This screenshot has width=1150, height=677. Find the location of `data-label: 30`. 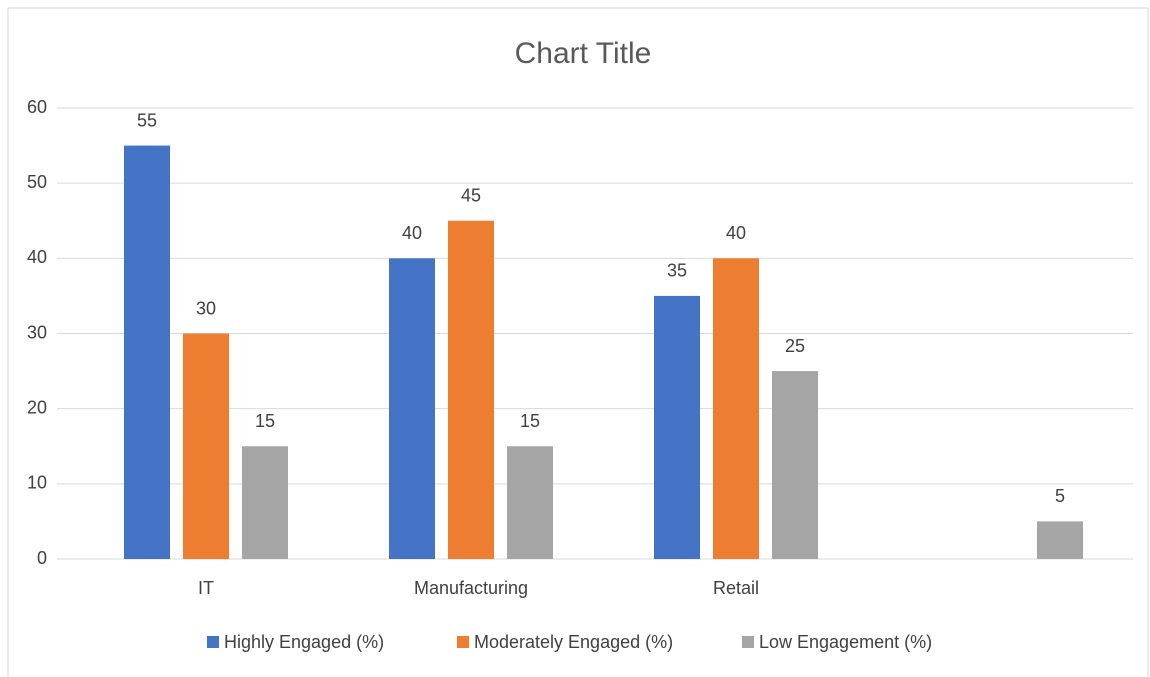

data-label: 30 is located at coordinates (206, 308).